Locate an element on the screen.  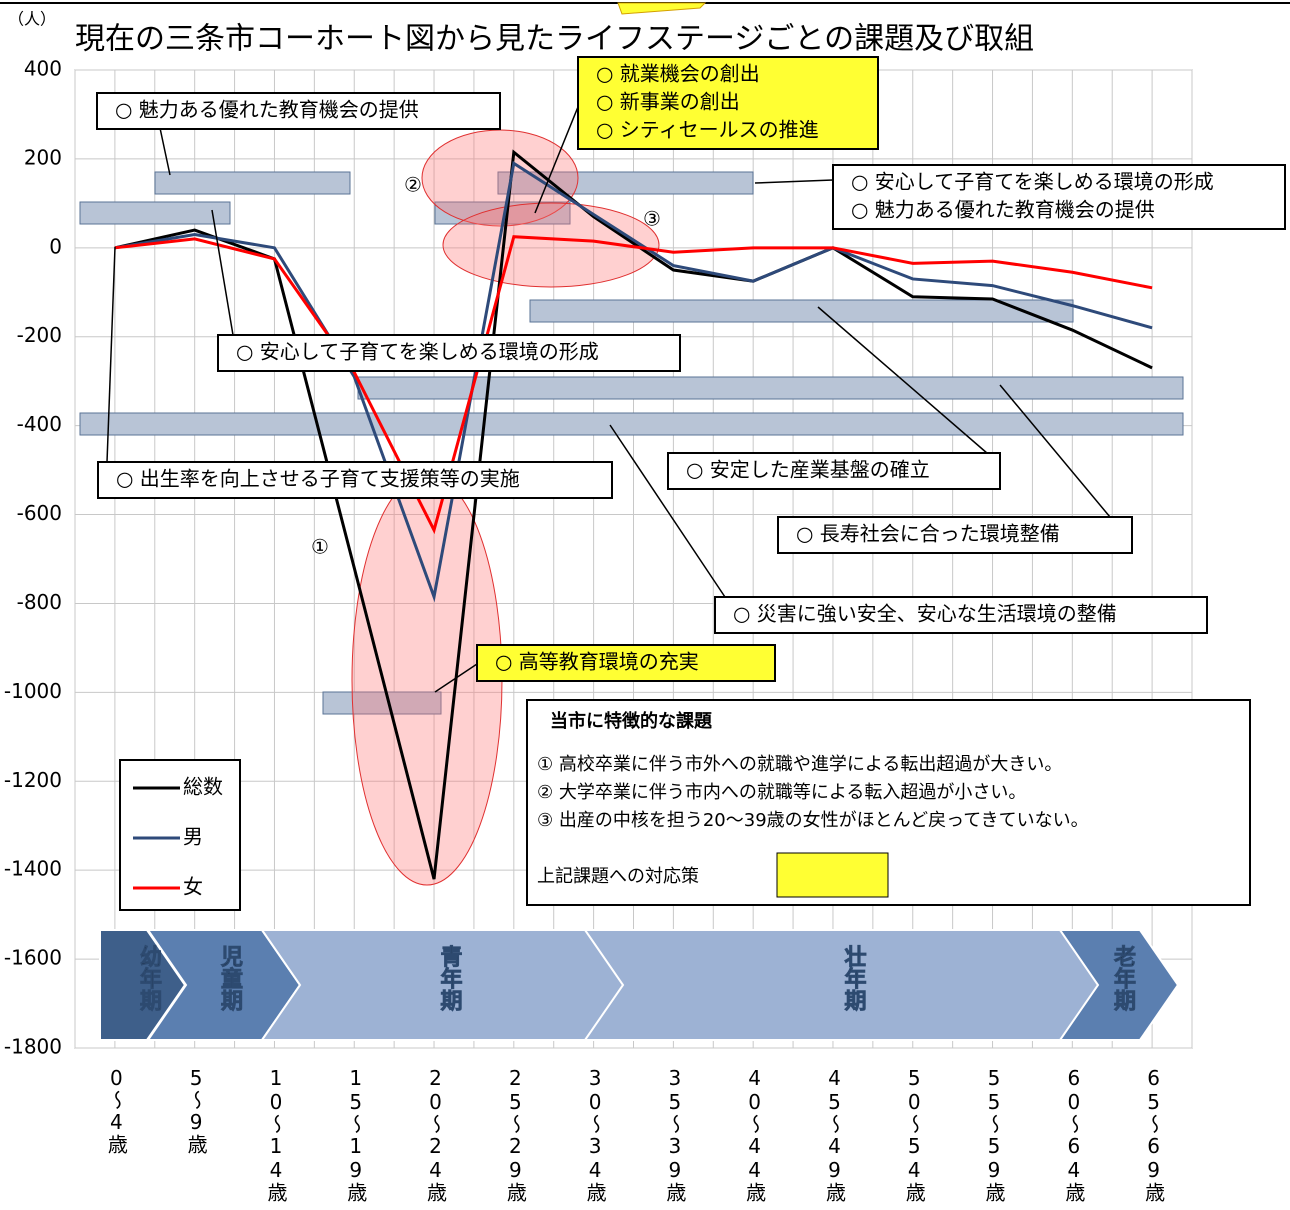
response-label: 上記課題への対応策 is located at coordinates (618, 876).